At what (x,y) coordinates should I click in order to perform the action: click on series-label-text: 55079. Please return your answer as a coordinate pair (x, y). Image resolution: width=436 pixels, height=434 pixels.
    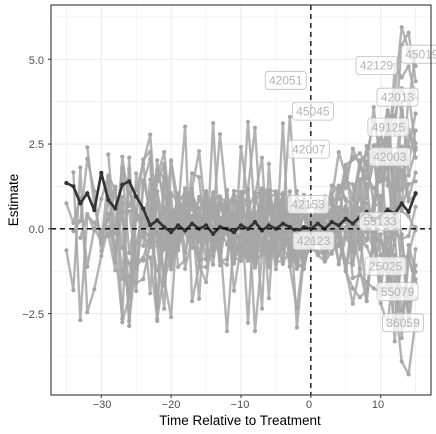
    Looking at the image, I should click on (398, 292).